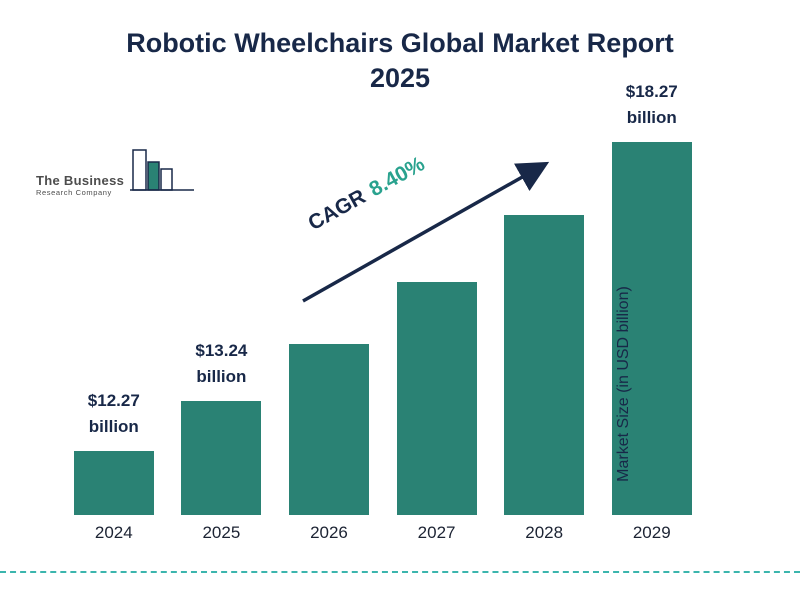 This screenshot has height=600, width=800. Describe the element at coordinates (651, 104) in the screenshot. I see `value-label-2029: $18.27 billion` at that location.